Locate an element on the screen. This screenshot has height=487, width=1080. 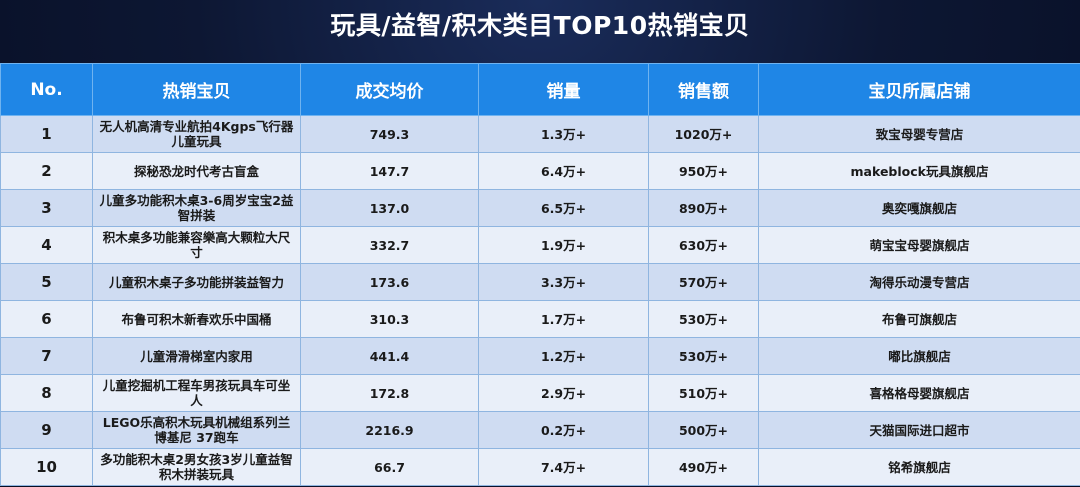
cell-price: 172.8 is located at coordinates (389, 393).